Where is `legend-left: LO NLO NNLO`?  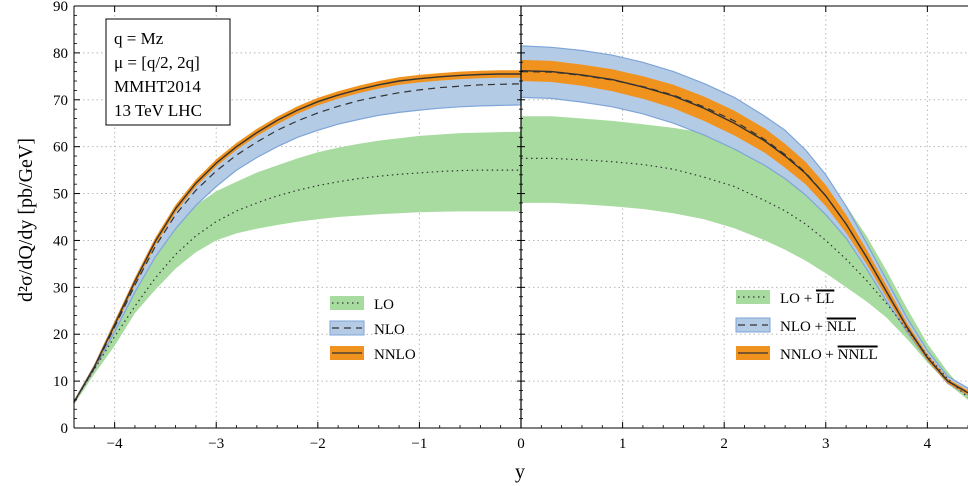
legend-left: LO NLO NNLO is located at coordinates (372, 329).